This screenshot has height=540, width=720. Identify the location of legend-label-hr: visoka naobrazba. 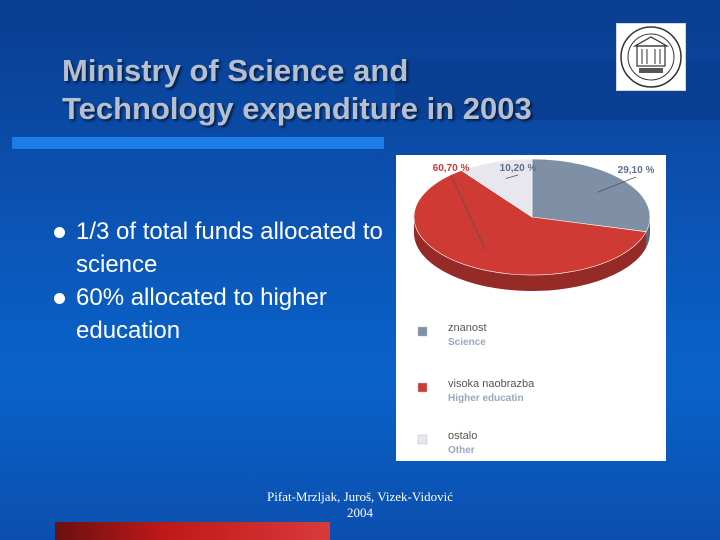
(491, 384).